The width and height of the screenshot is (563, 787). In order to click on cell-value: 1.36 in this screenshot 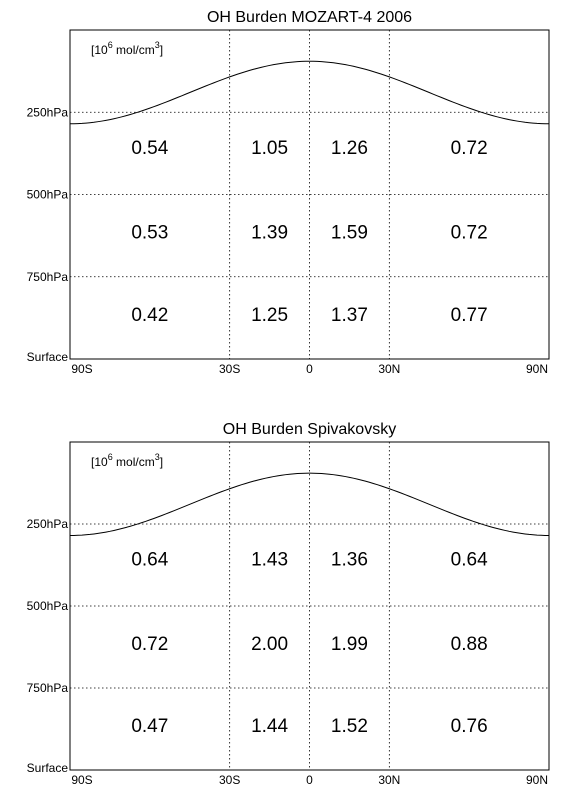, I will do `click(349, 559)`.